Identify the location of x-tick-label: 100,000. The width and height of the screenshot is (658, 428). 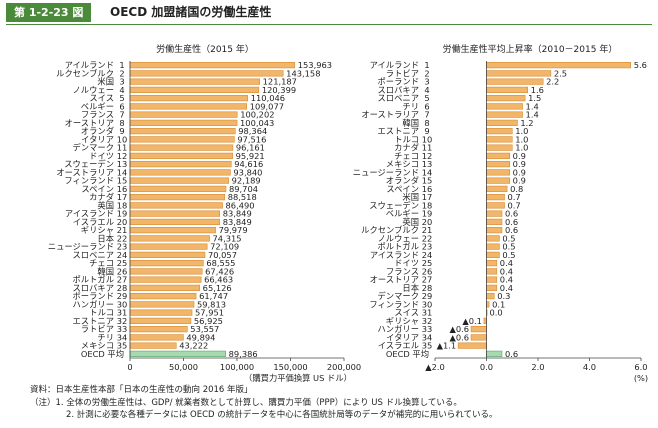
(237, 367).